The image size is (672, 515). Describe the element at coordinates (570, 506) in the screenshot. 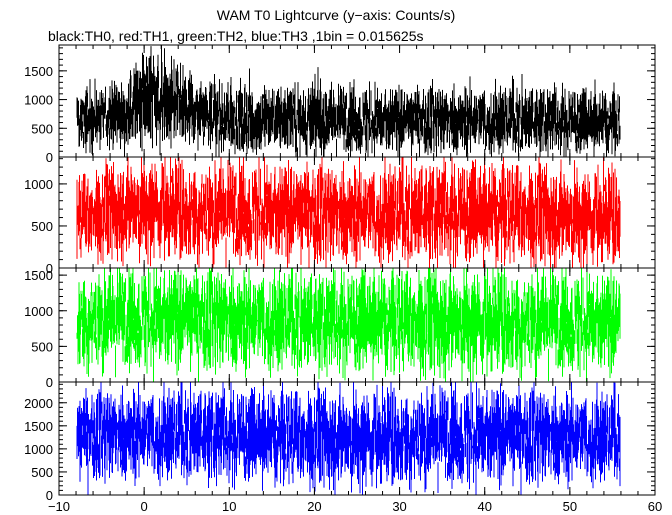

I see `x-tick-label: 50` at that location.